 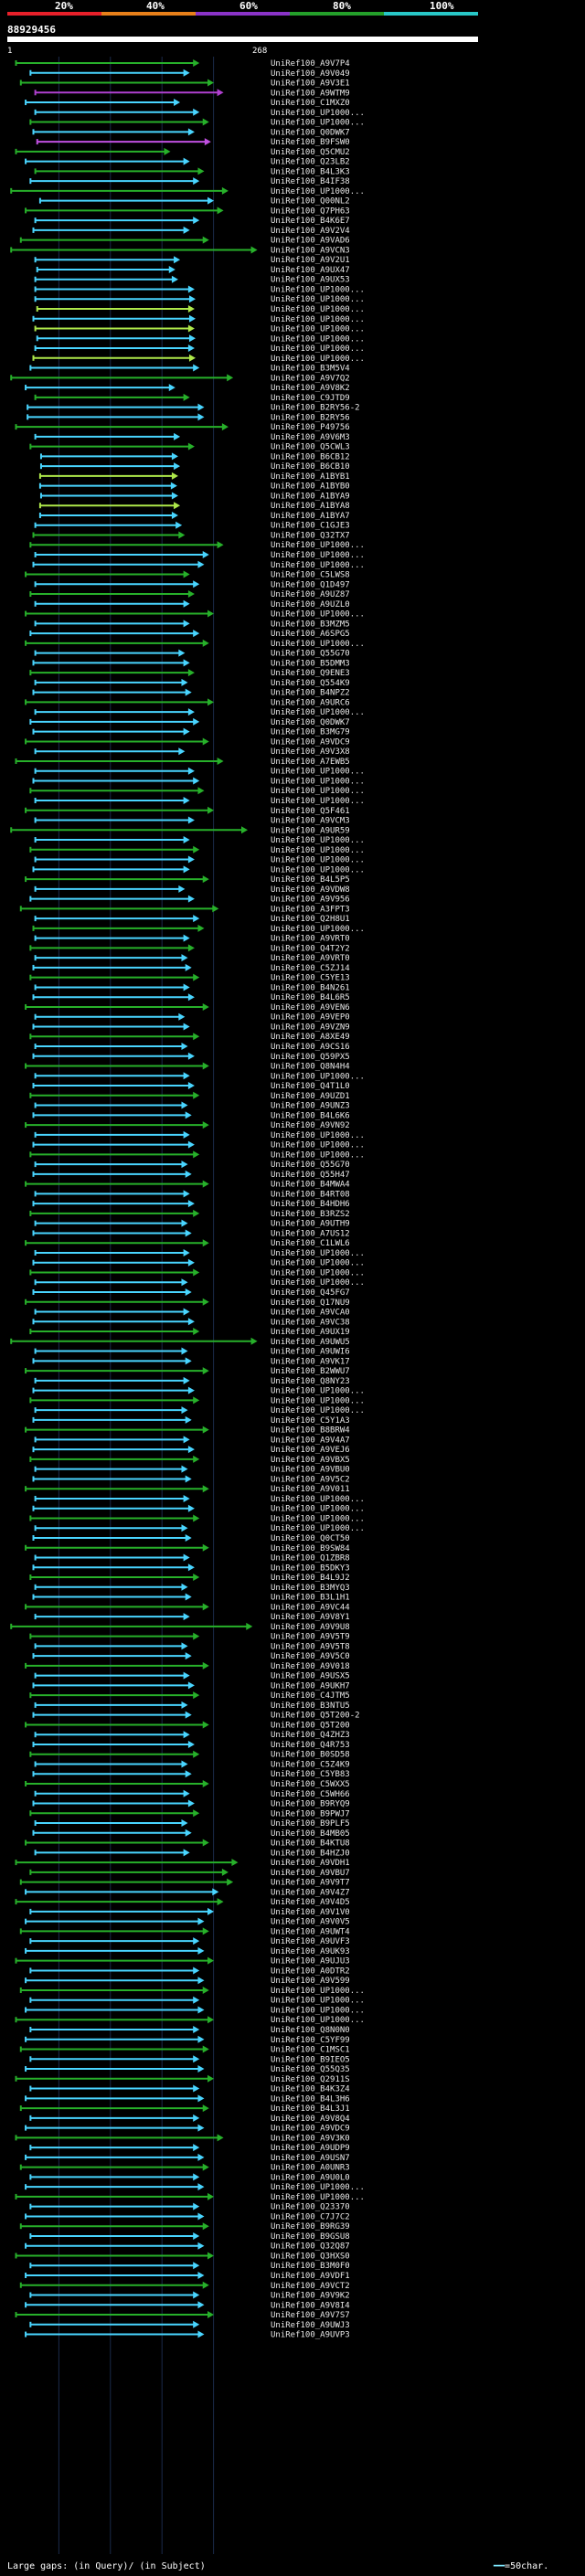 What do you see at coordinates (311, 2168) in the screenshot?
I see `hit-label: UniRef100_A0UNR3` at bounding box center [311, 2168].